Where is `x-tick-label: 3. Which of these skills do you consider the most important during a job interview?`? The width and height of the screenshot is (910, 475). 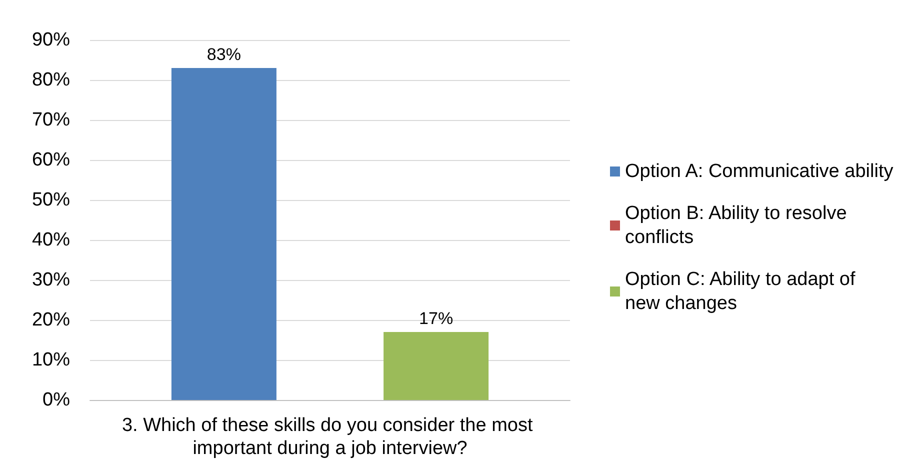 x-tick-label: 3. Which of these skills do you consider the most important during a job interview? is located at coordinates (330, 437).